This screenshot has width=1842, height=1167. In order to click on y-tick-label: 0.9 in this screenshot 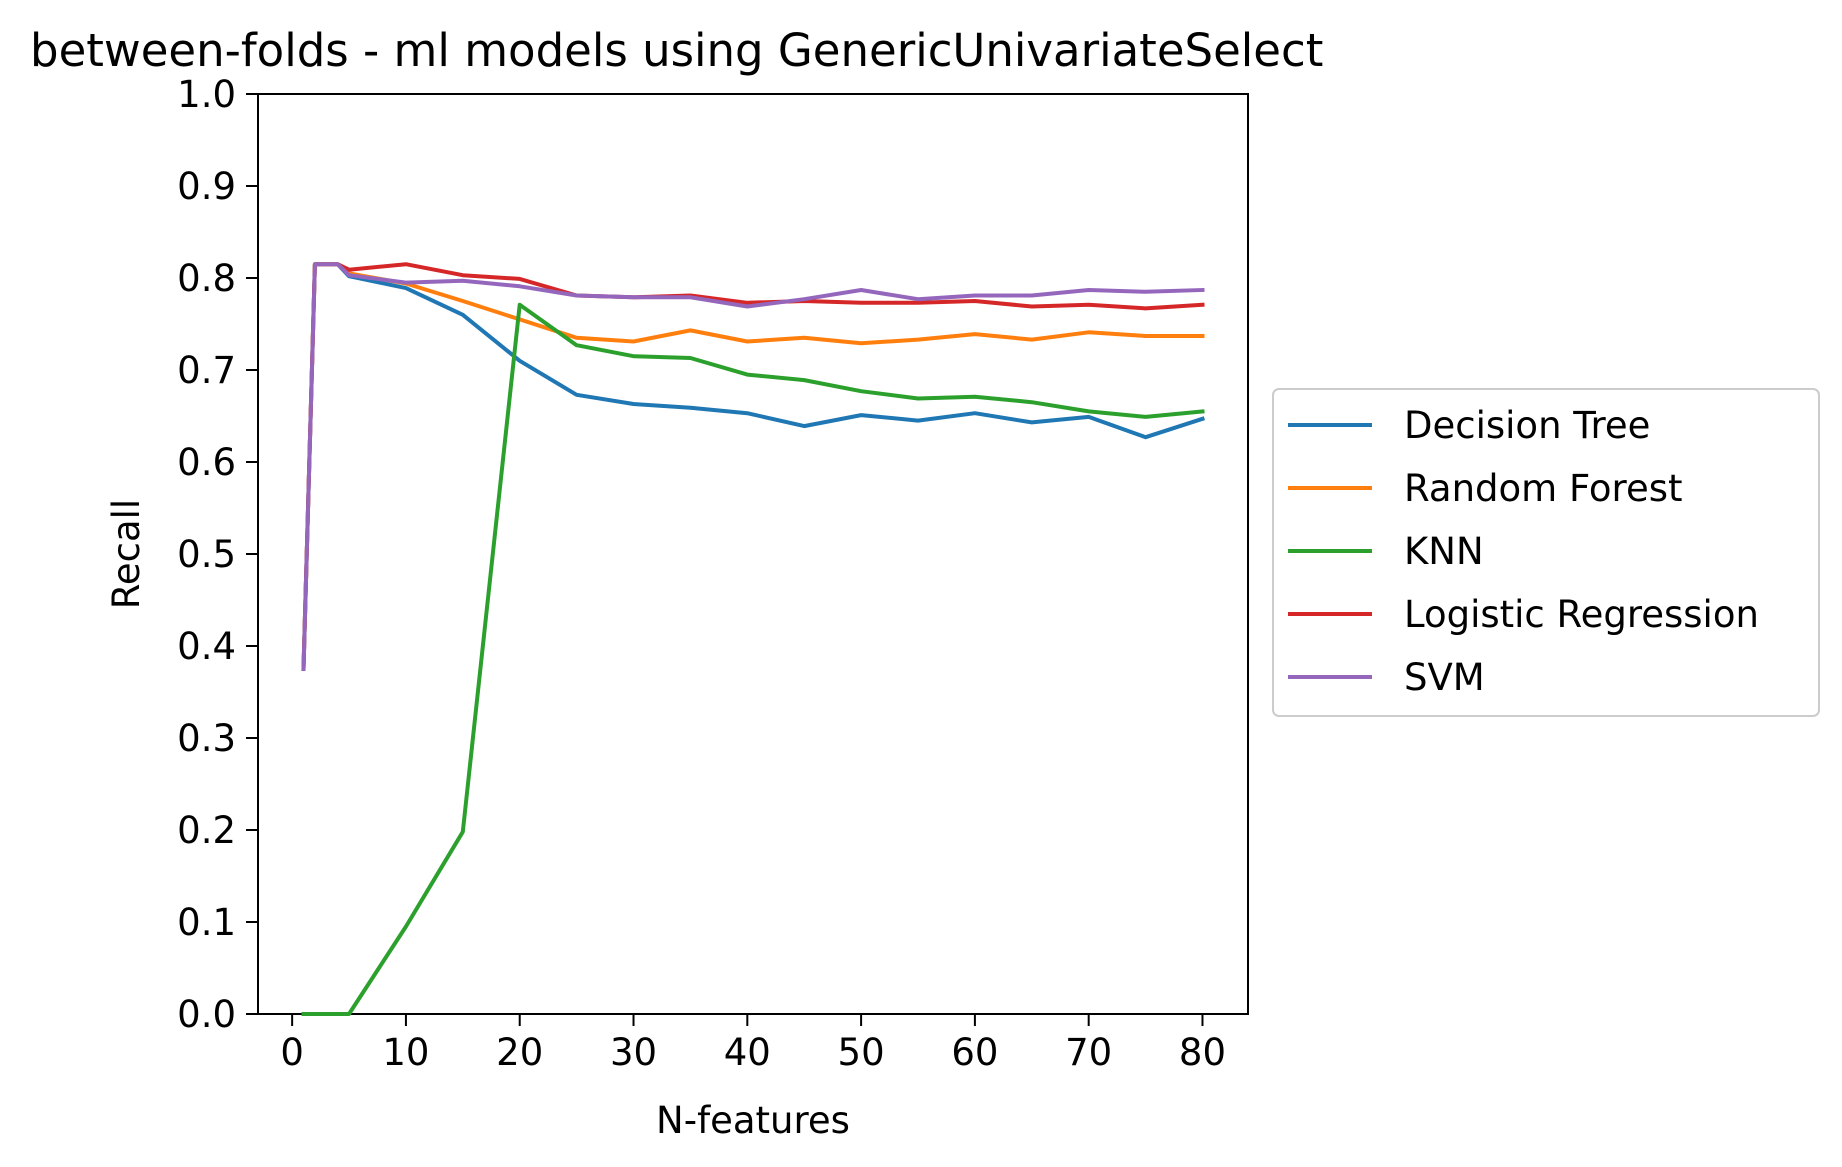, I will do `click(206, 186)`.